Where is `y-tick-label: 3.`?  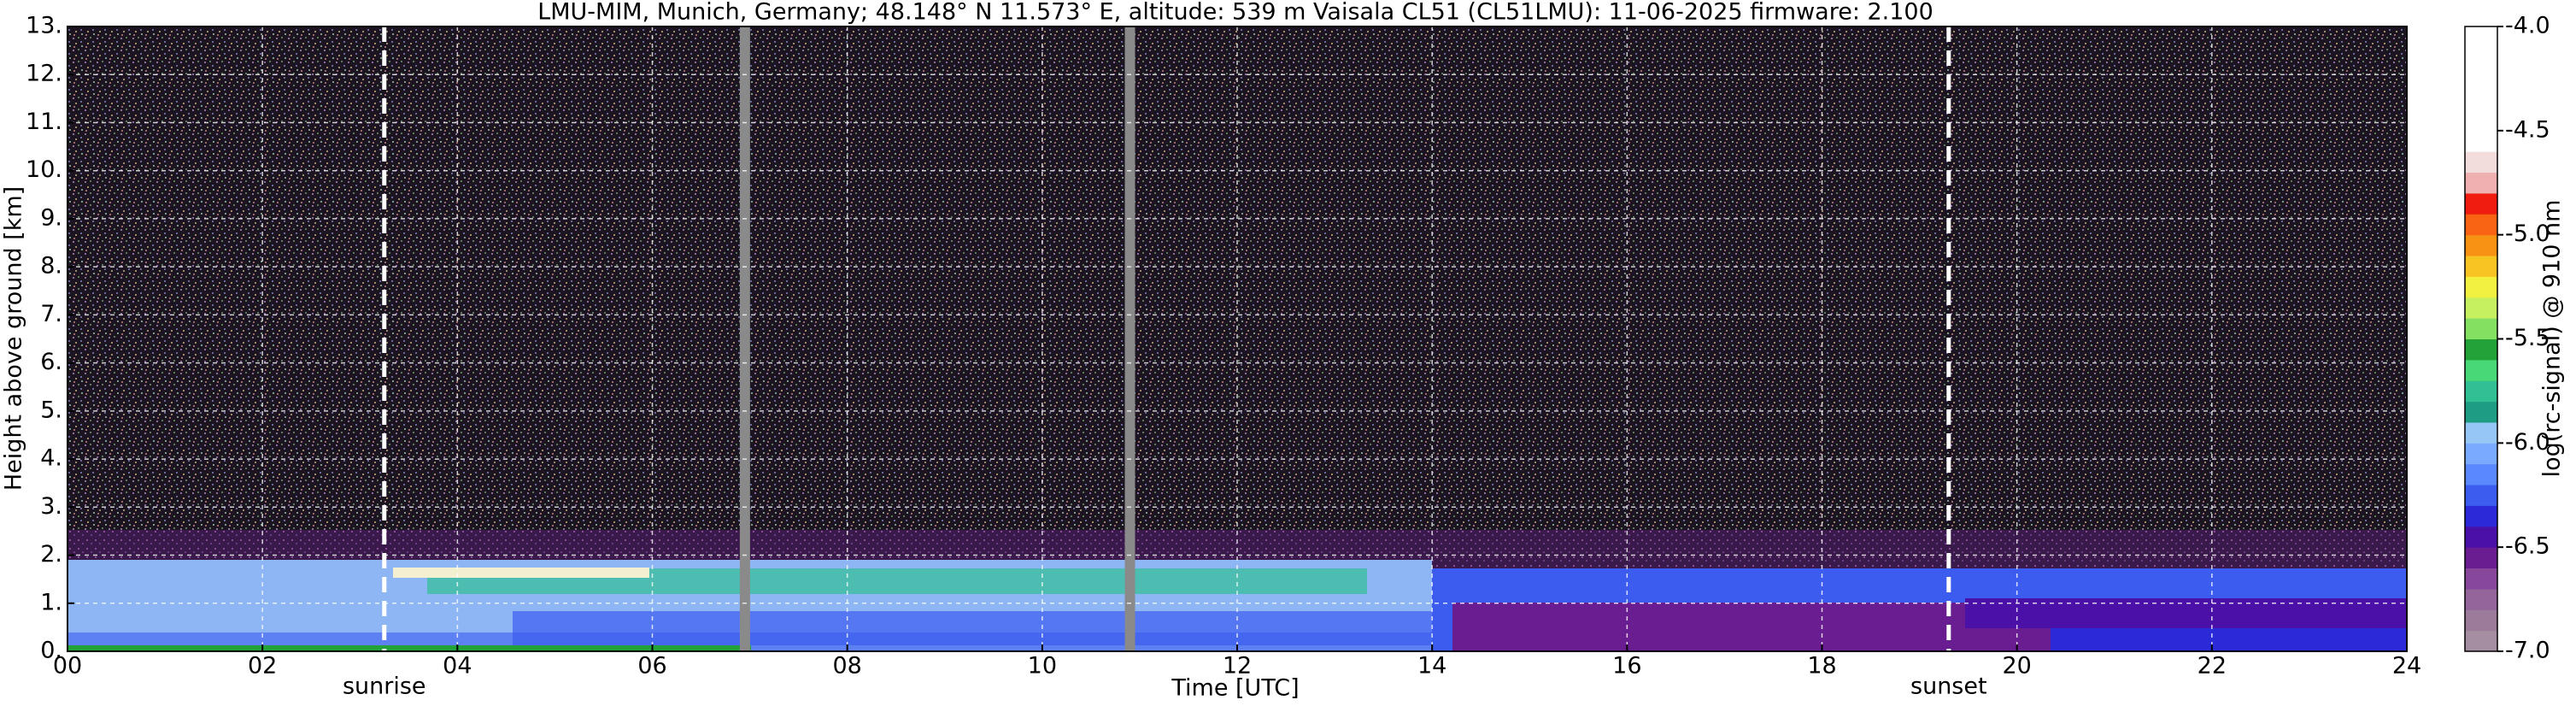 y-tick-label: 3. is located at coordinates (51, 506).